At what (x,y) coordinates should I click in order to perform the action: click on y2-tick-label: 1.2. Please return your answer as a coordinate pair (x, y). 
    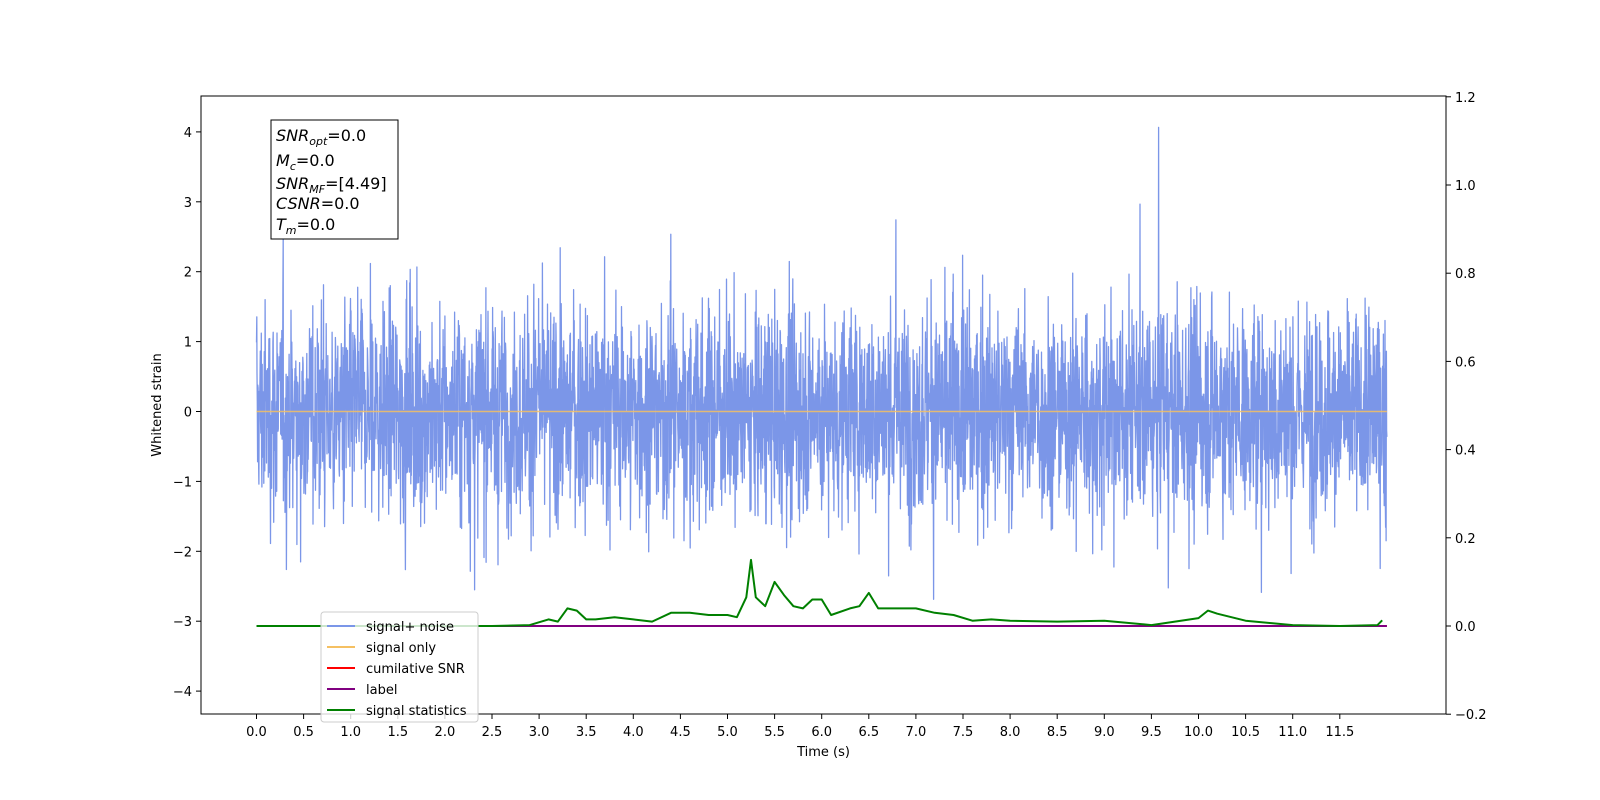
    Looking at the image, I should click on (1465, 98).